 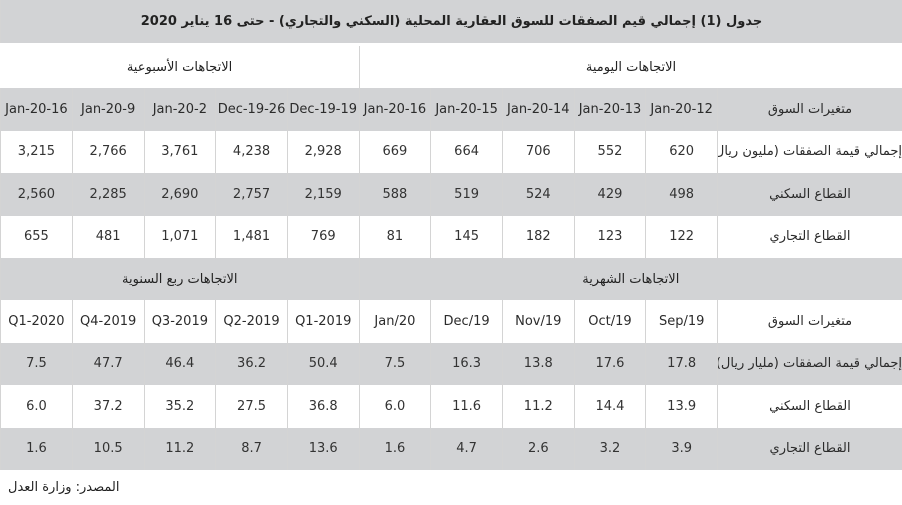 What do you see at coordinates (323, 236) in the screenshot?
I see `cell: 769` at bounding box center [323, 236].